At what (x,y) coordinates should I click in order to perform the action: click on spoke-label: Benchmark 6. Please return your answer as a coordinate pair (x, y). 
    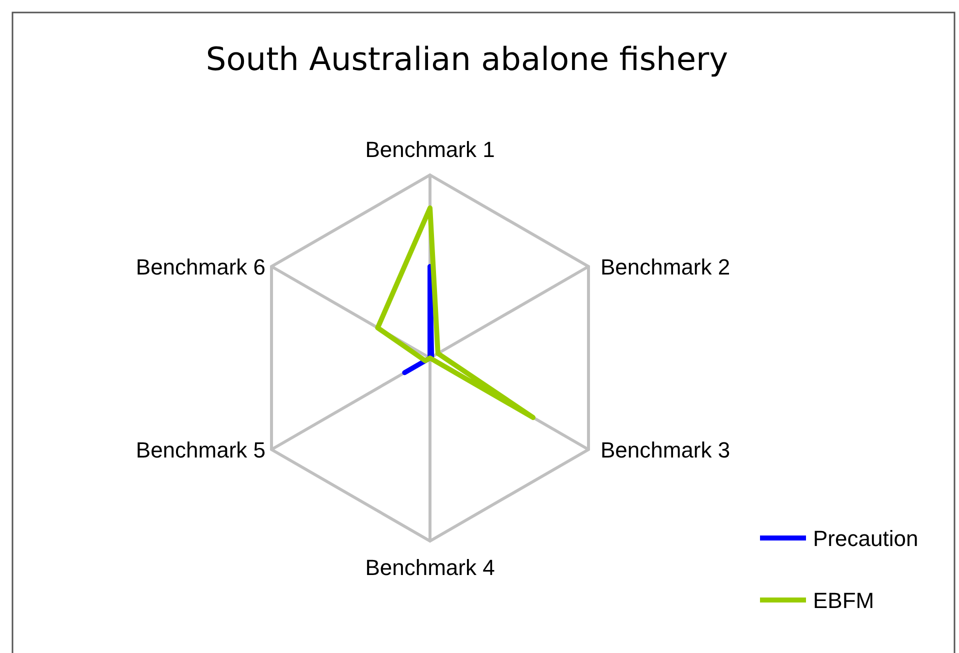
    Looking at the image, I should click on (201, 267).